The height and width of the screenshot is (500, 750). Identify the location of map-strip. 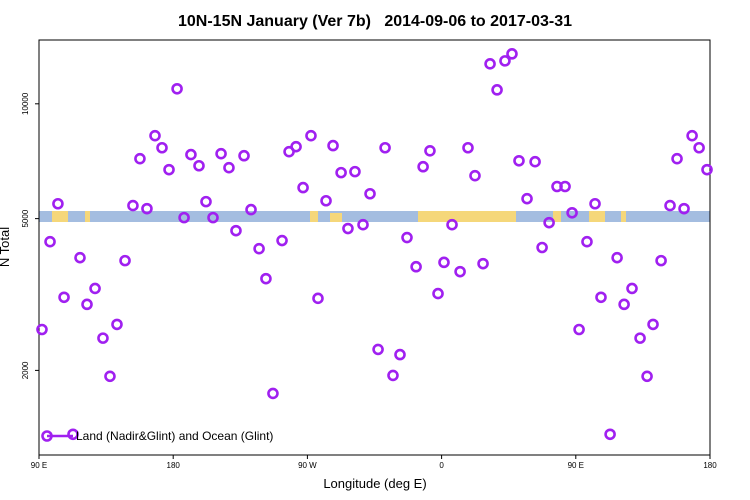
(374, 216).